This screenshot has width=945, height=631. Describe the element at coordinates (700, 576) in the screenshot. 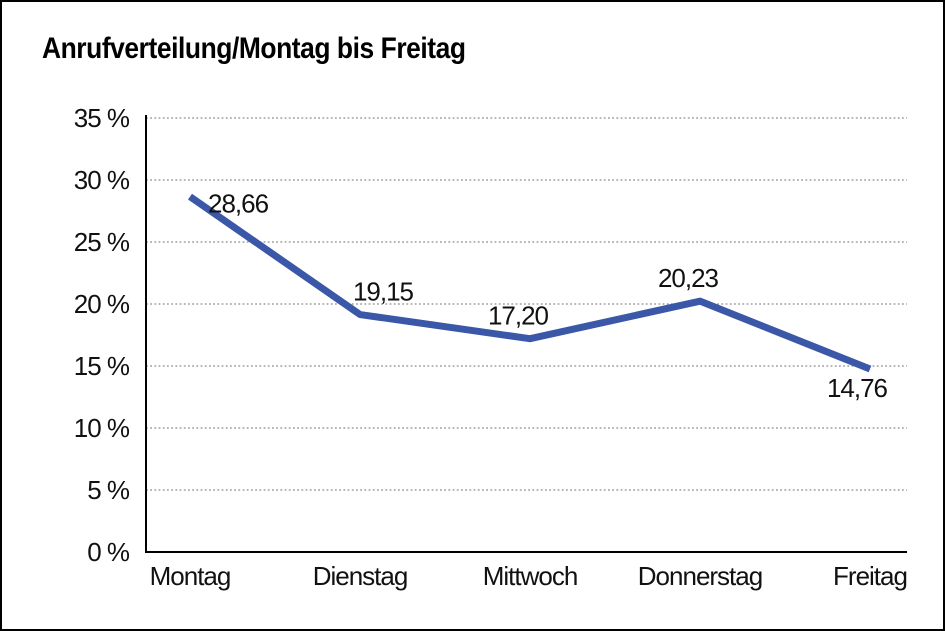

I see `x-axis-label: Donnerstag` at that location.